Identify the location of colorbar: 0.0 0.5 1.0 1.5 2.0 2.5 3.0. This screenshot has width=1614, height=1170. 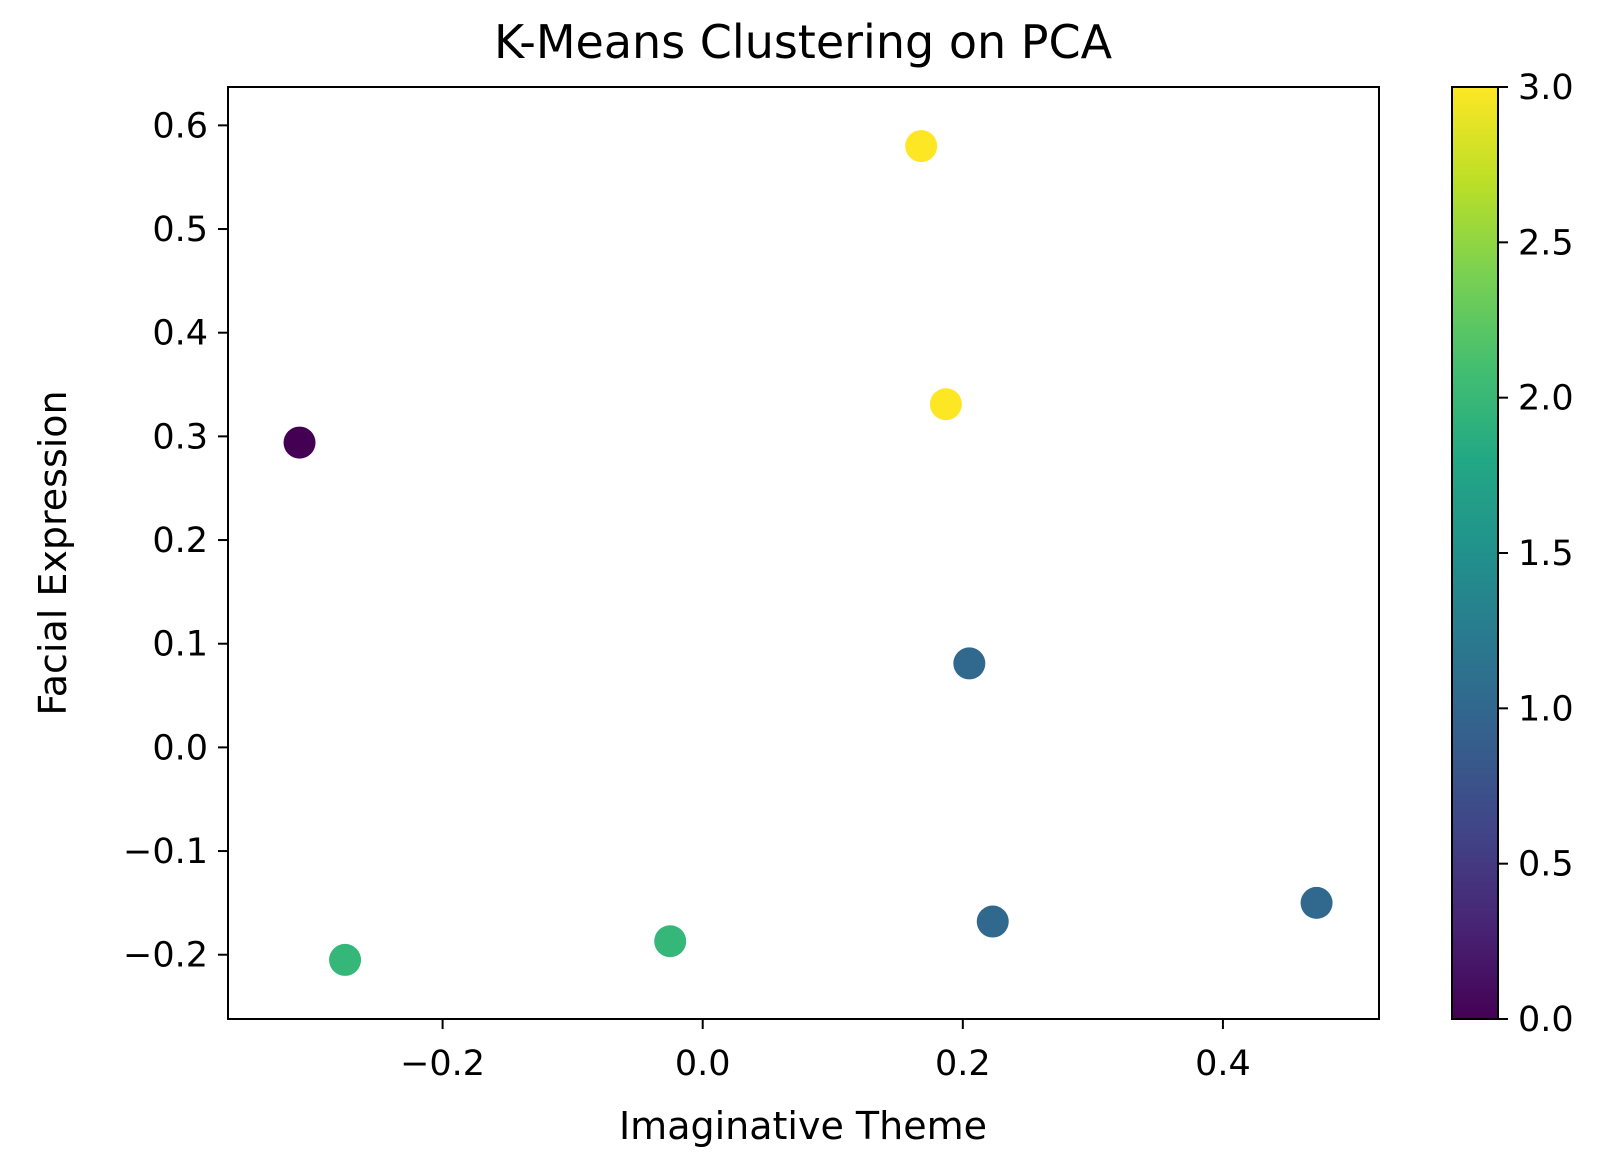
(1512, 554).